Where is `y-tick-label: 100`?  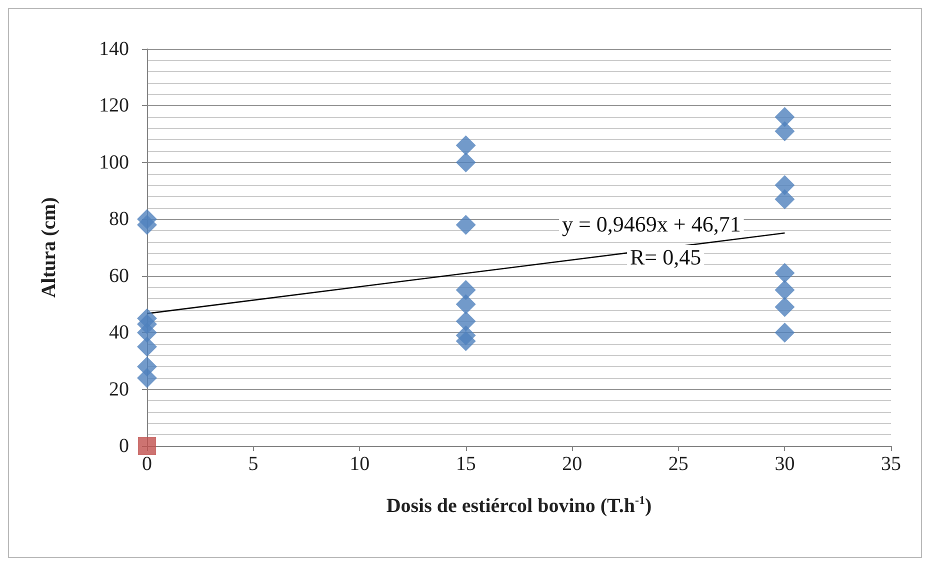 y-tick-label: 100 is located at coordinates (114, 162).